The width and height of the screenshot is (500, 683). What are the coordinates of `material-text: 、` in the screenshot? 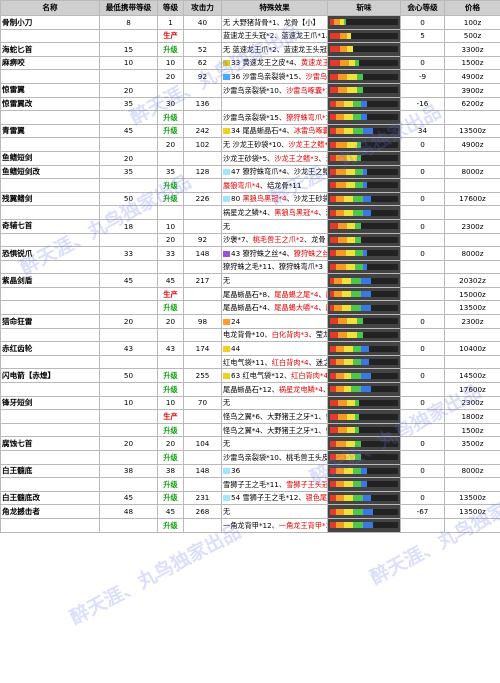 It's located at (322, 308).